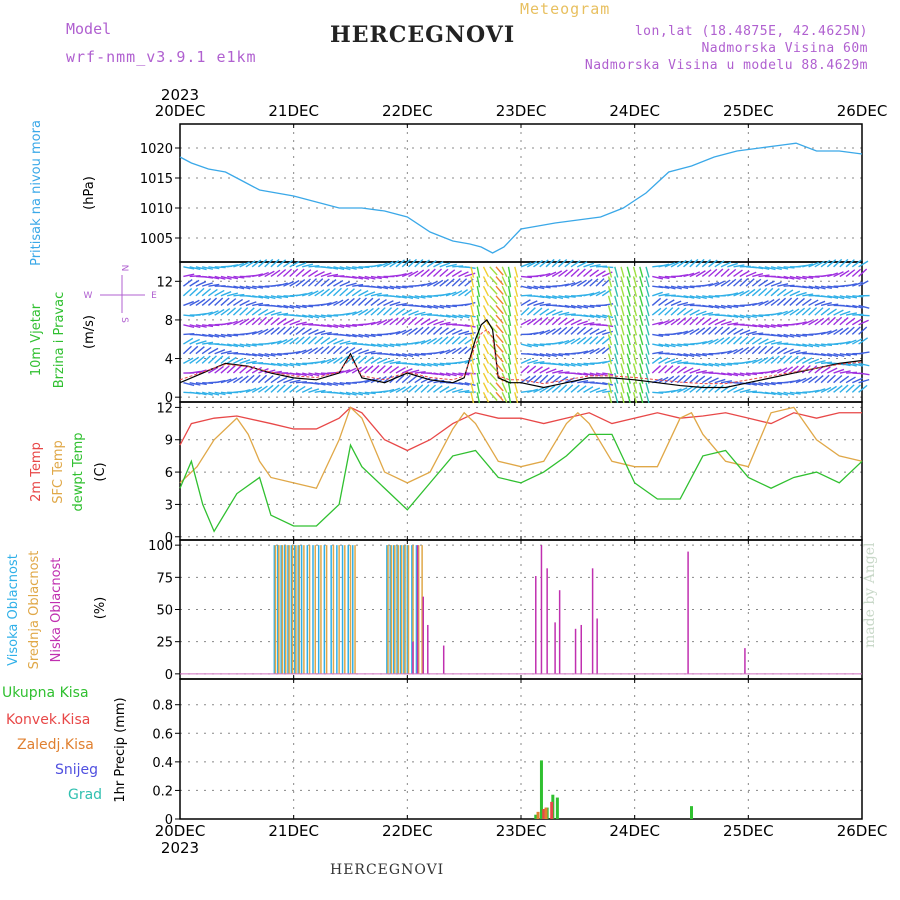  Describe the element at coordinates (36, 193) in the screenshot. I see `pressure-title: Pritisak na nivou mora` at that location.